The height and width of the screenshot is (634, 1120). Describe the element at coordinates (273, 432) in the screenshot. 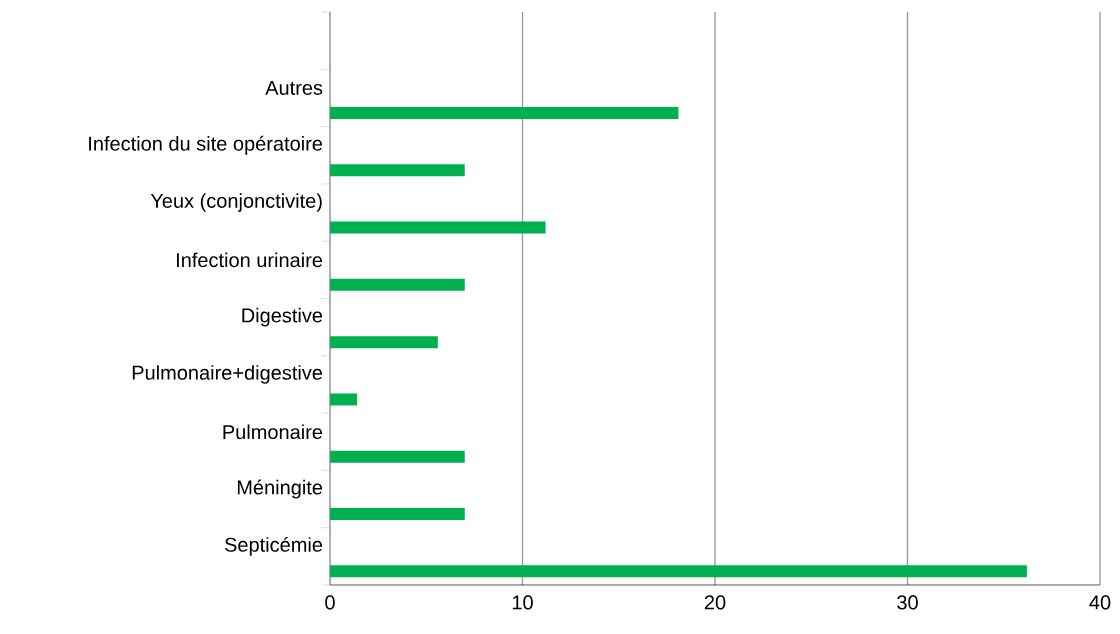

I see `y-tick-label: Pulmonaire` at that location.